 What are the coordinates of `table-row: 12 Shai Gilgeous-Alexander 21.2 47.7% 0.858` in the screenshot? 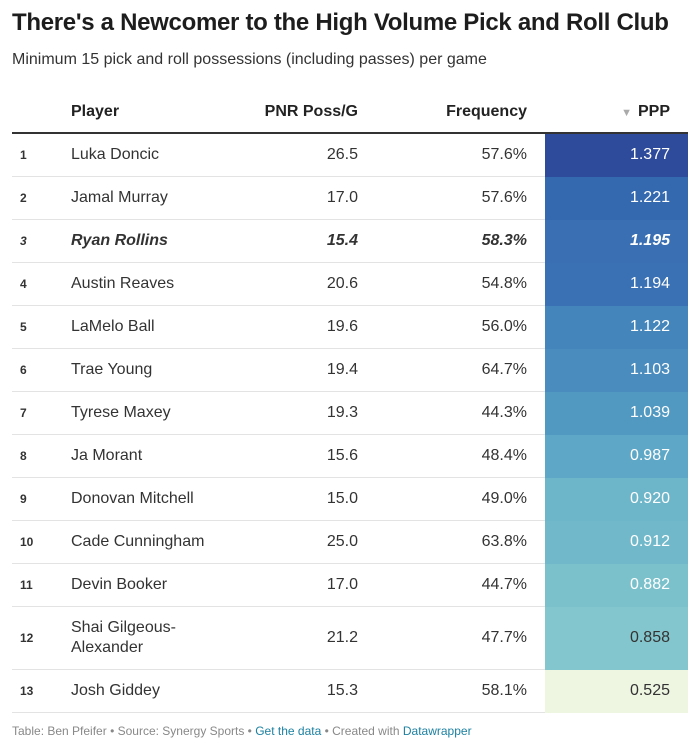 It's located at (350, 638).